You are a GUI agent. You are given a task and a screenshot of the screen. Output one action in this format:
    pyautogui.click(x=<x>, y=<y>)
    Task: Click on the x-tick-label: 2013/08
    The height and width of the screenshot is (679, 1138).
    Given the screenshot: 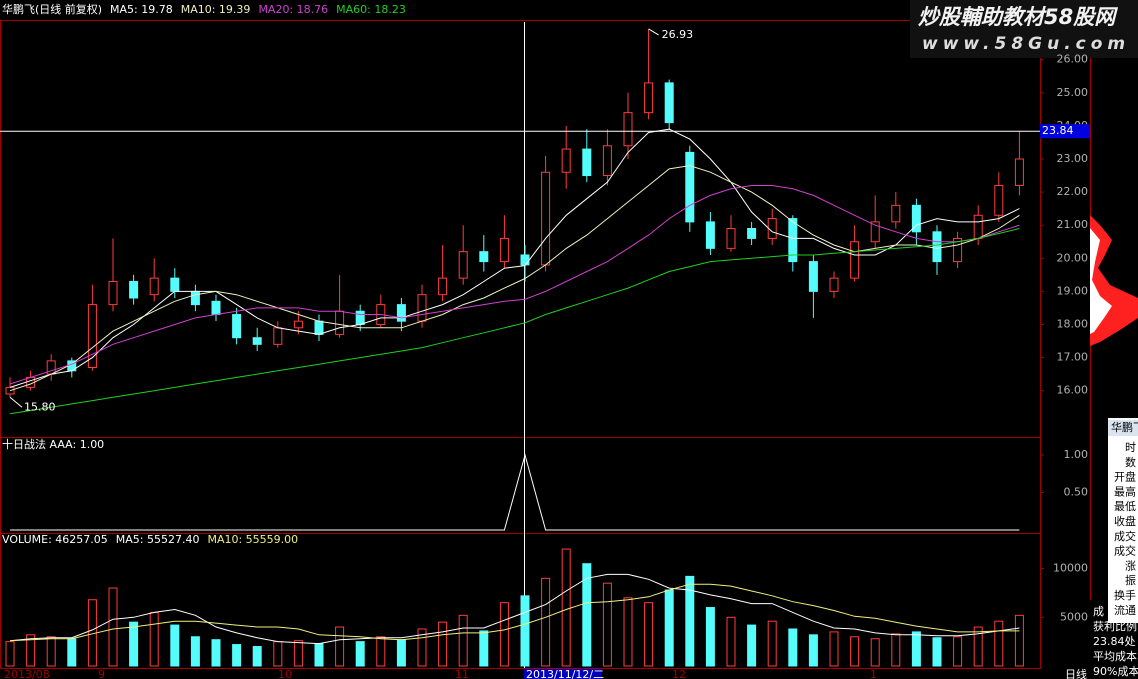 What is the action you would take?
    pyautogui.click(x=27, y=673)
    